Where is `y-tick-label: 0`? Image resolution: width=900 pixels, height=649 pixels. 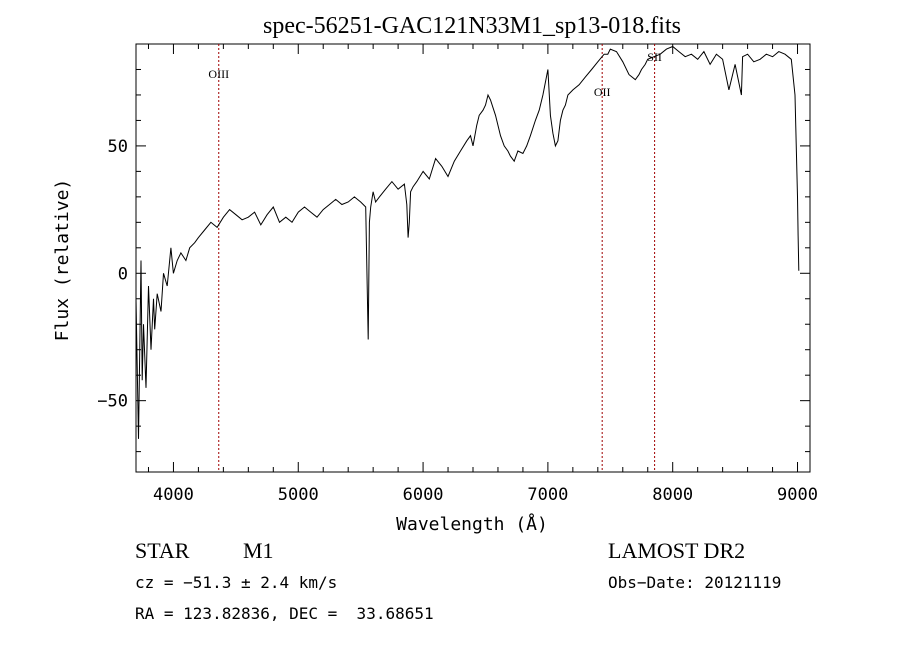
y-tick-label: 0 is located at coordinates (123, 274).